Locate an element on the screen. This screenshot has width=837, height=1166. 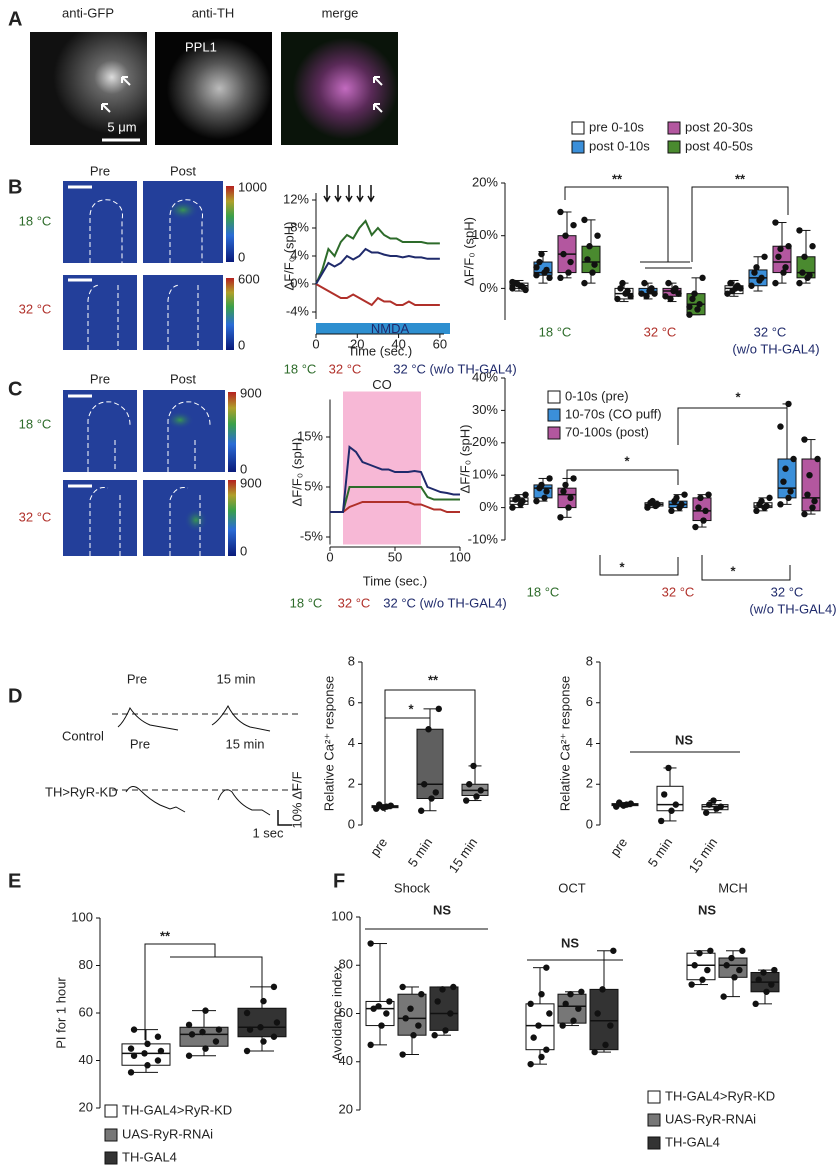
stimulus-shade is located at coordinates (382, 468).